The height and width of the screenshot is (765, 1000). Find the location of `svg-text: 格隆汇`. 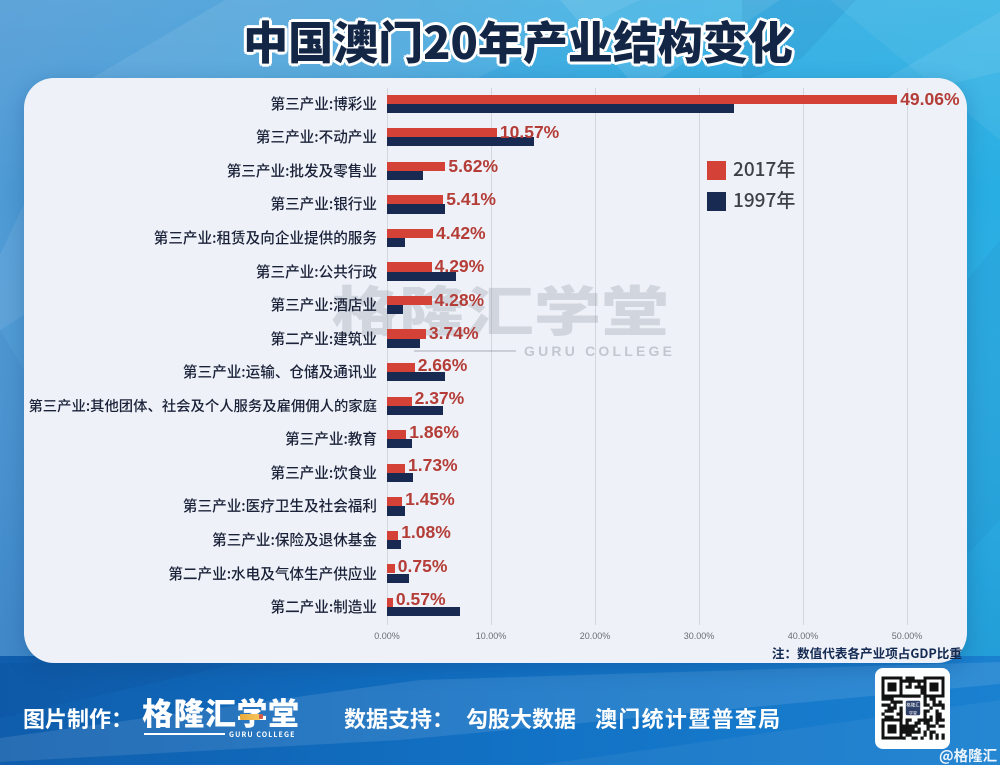

svg-text: 格隆汇 is located at coordinates (913, 705).